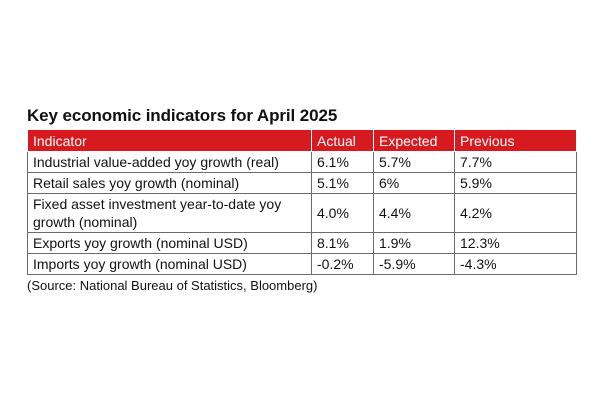 This screenshot has width=600, height=403. I want to click on indicator-cell: Retail sales yoy growth (nominal), so click(169, 183).